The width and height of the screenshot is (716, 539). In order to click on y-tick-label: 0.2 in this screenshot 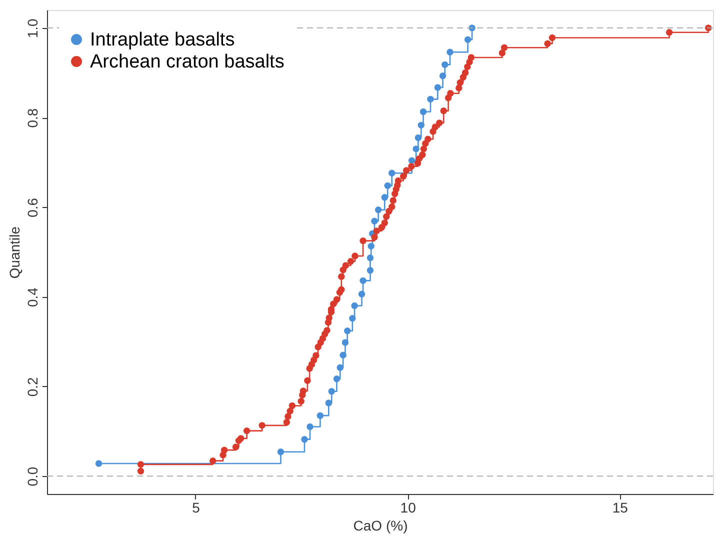, I will do `click(32, 387)`.